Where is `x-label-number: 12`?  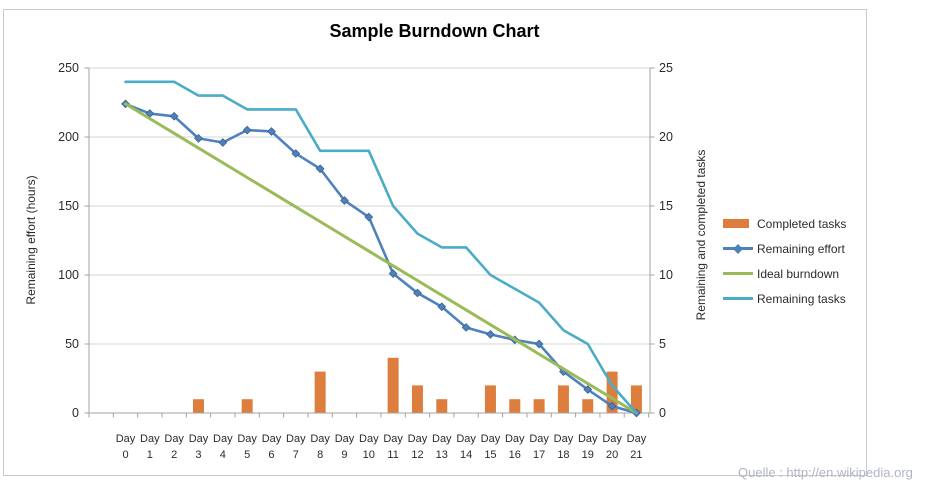 x-label-number: 12 is located at coordinates (417, 455).